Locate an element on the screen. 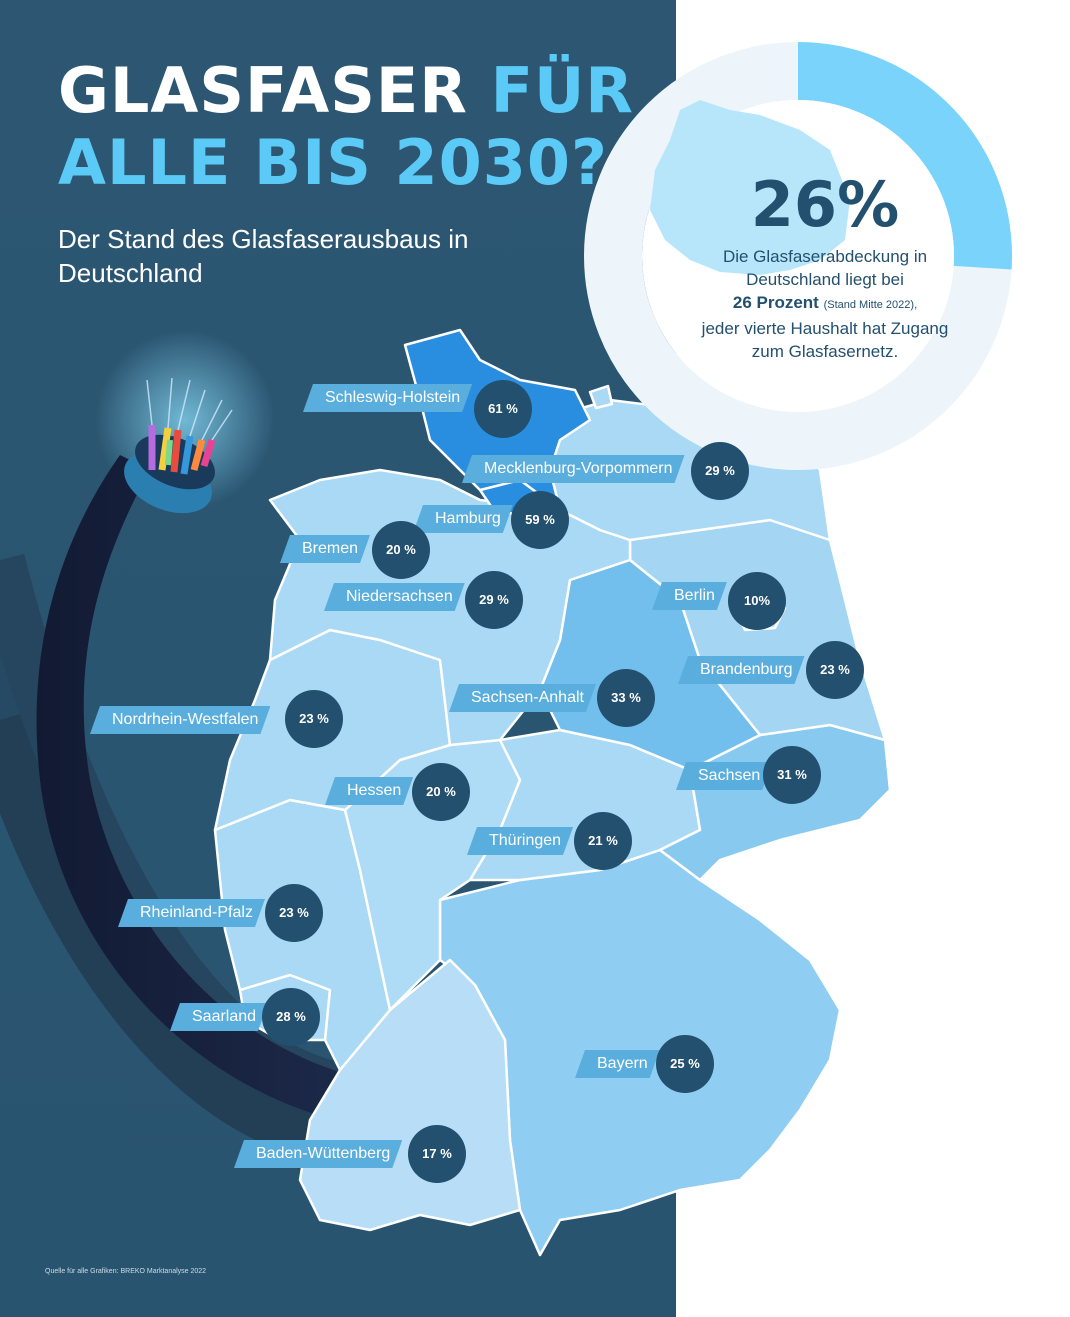  title-line1-accent: FÜR is located at coordinates (562, 90).